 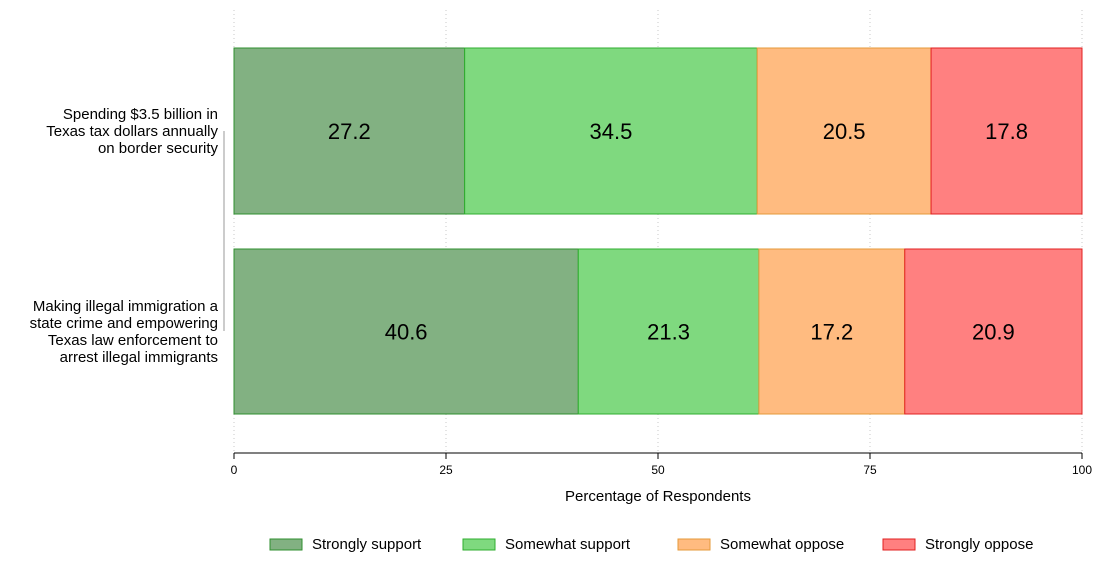 I want to click on data-label: 34.5, so click(x=611, y=131).